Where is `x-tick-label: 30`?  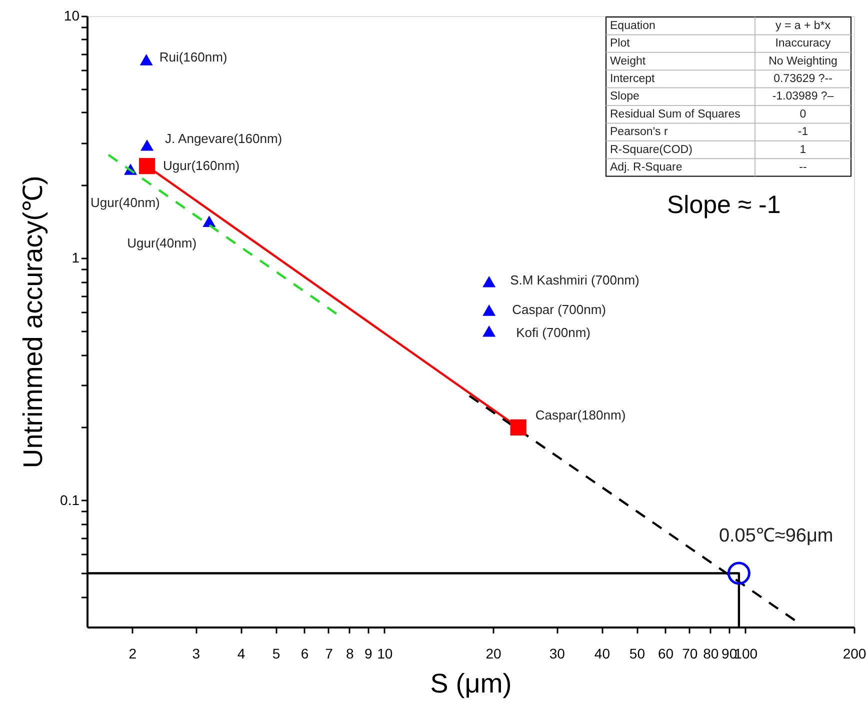
x-tick-label: 30 is located at coordinates (557, 654).